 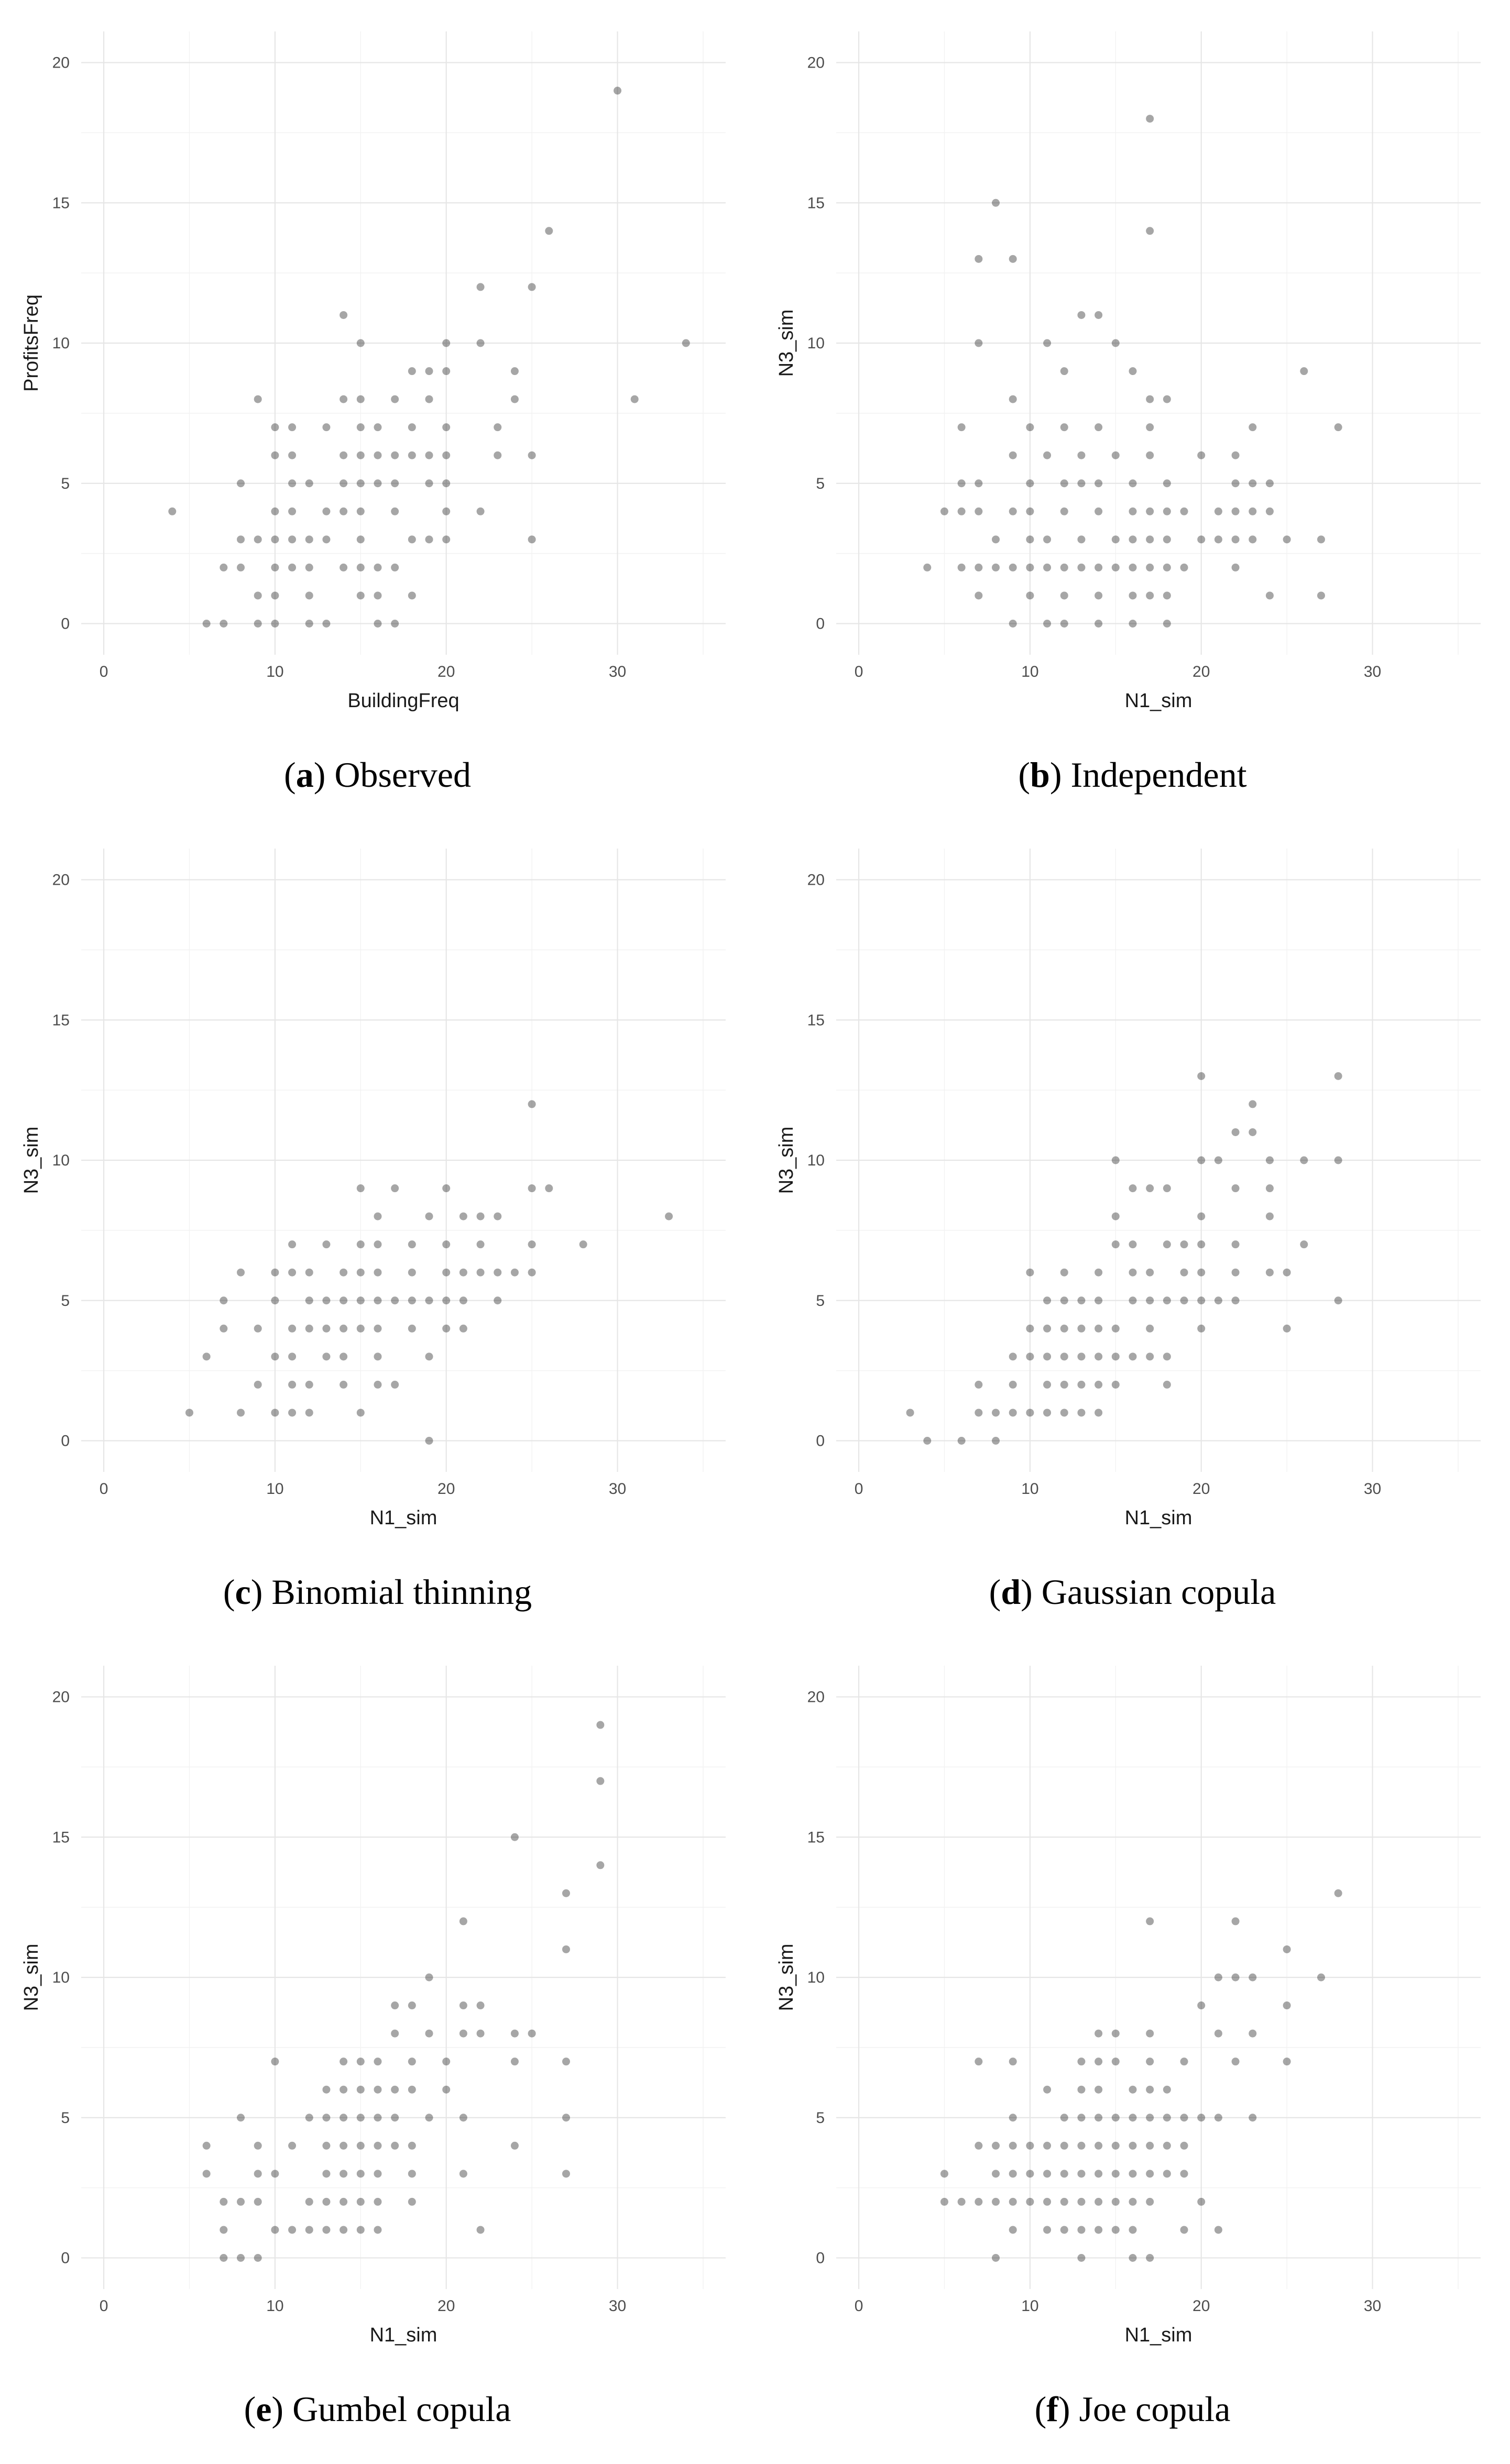 What do you see at coordinates (404, 1978) in the screenshot?
I see `gridlines` at bounding box center [404, 1978].